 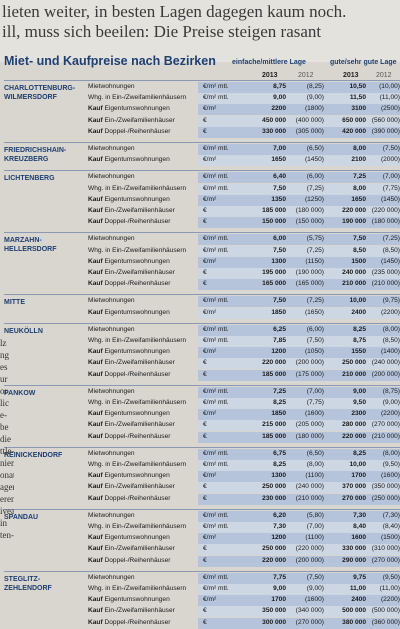 I want to click on district-name: PANKOW, so click(x=19, y=393).